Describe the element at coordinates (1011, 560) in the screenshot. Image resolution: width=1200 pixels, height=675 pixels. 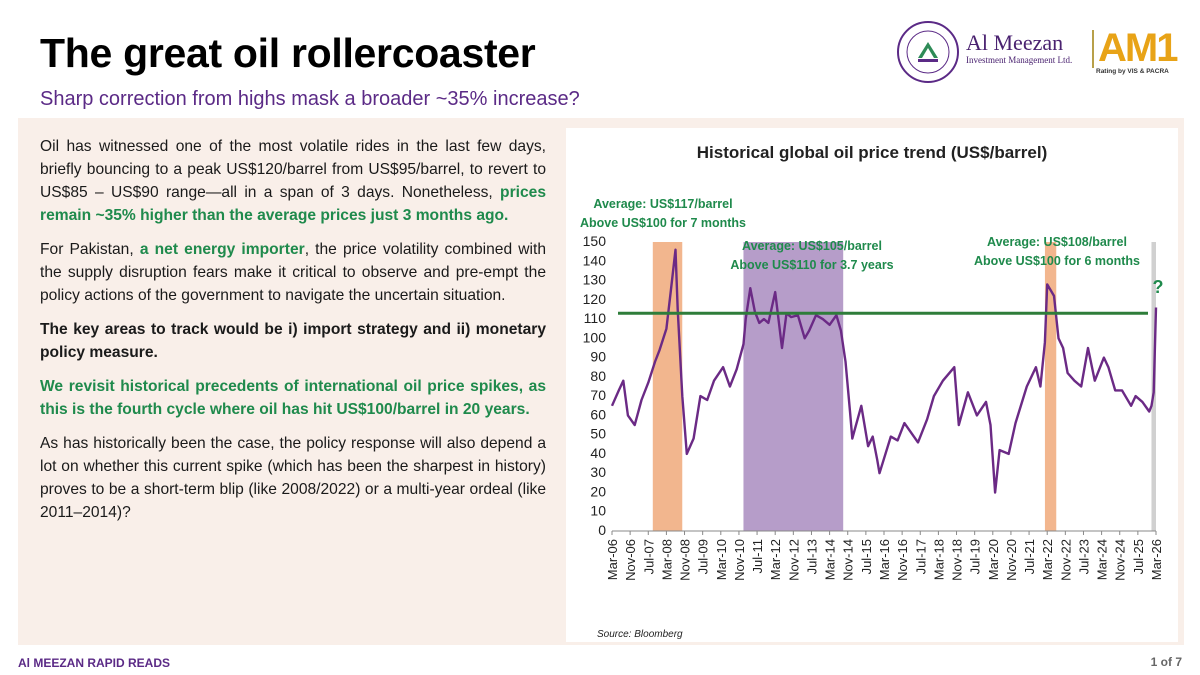
I see `x-tick-label: Nov-20` at that location.